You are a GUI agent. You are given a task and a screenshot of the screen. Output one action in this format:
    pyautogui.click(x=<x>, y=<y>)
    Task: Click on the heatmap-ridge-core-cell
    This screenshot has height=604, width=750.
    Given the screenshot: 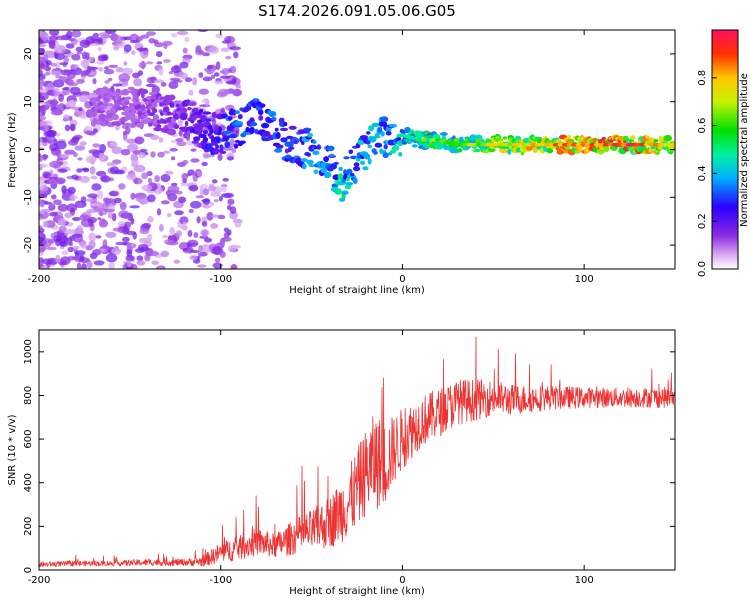 What is the action you would take?
    pyautogui.click(x=673, y=144)
    